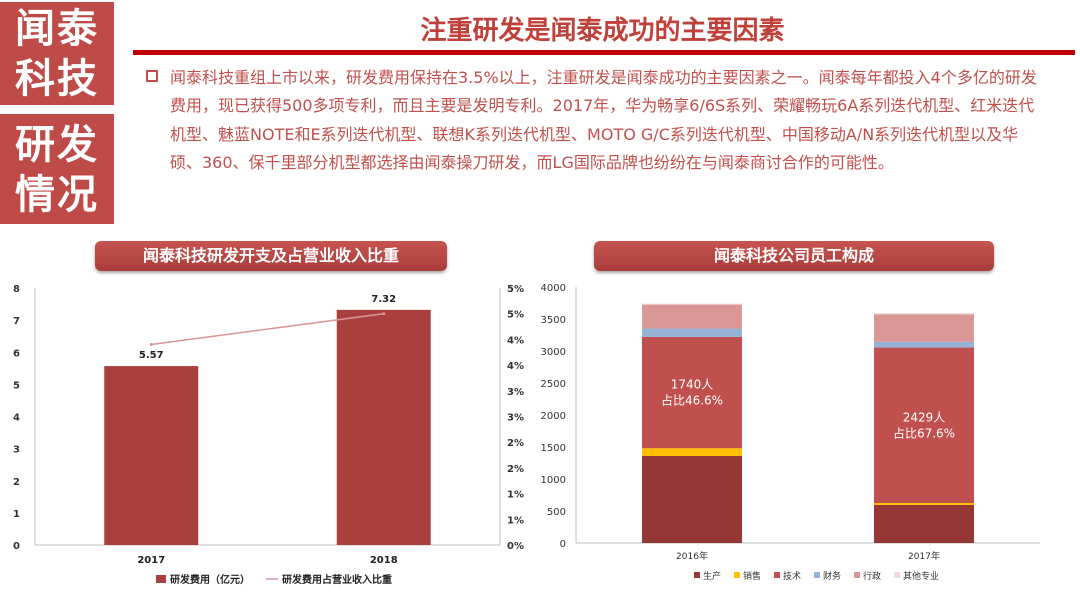 The height and width of the screenshot is (608, 1080). What do you see at coordinates (16, 353) in the screenshot?
I see `y-left-tick-label: 6` at bounding box center [16, 353].